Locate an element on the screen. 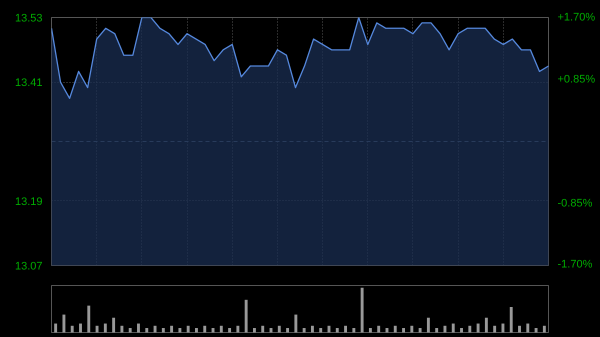 The width and height of the screenshot is (600, 337). y2-tick-label: -1.70% is located at coordinates (575, 264).